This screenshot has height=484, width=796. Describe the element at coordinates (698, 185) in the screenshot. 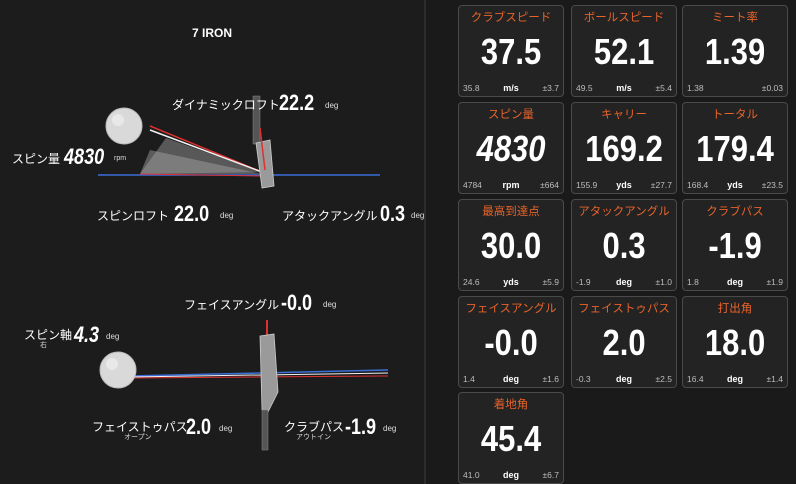

I see `metric-min: 168.4` at that location.